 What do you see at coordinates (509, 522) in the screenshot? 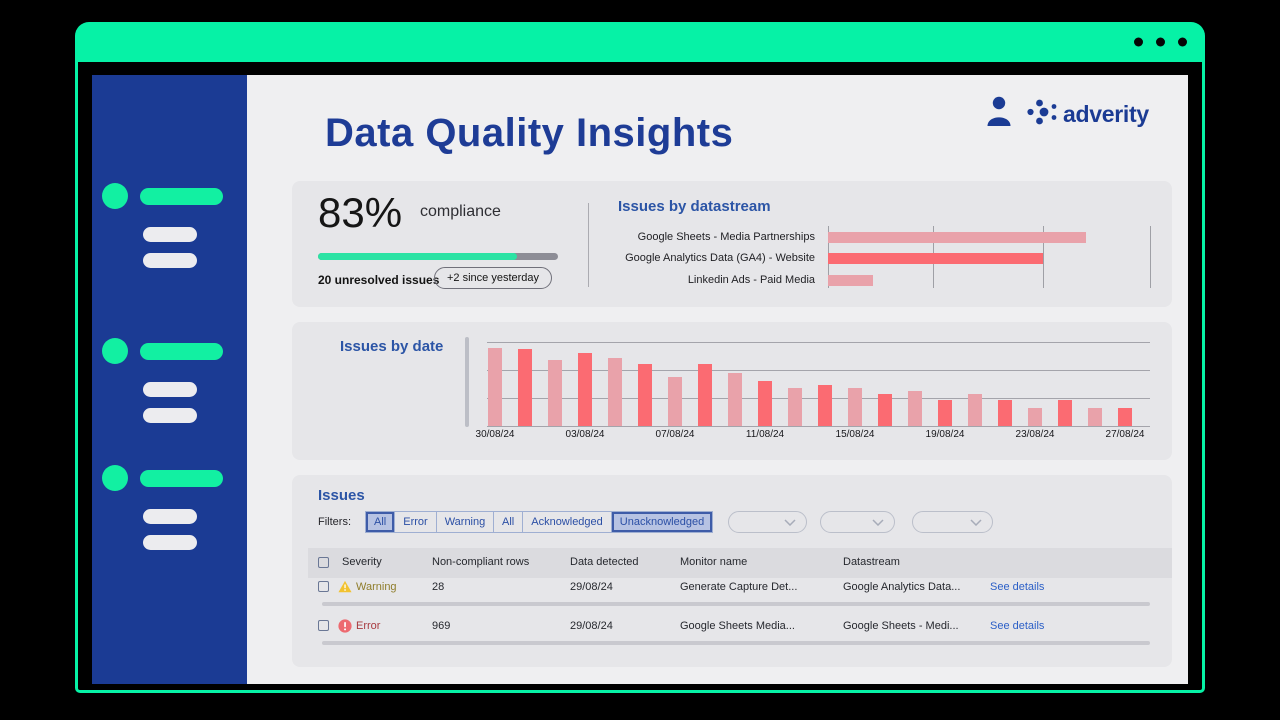
I see `filter-ack-all: All` at bounding box center [509, 522].